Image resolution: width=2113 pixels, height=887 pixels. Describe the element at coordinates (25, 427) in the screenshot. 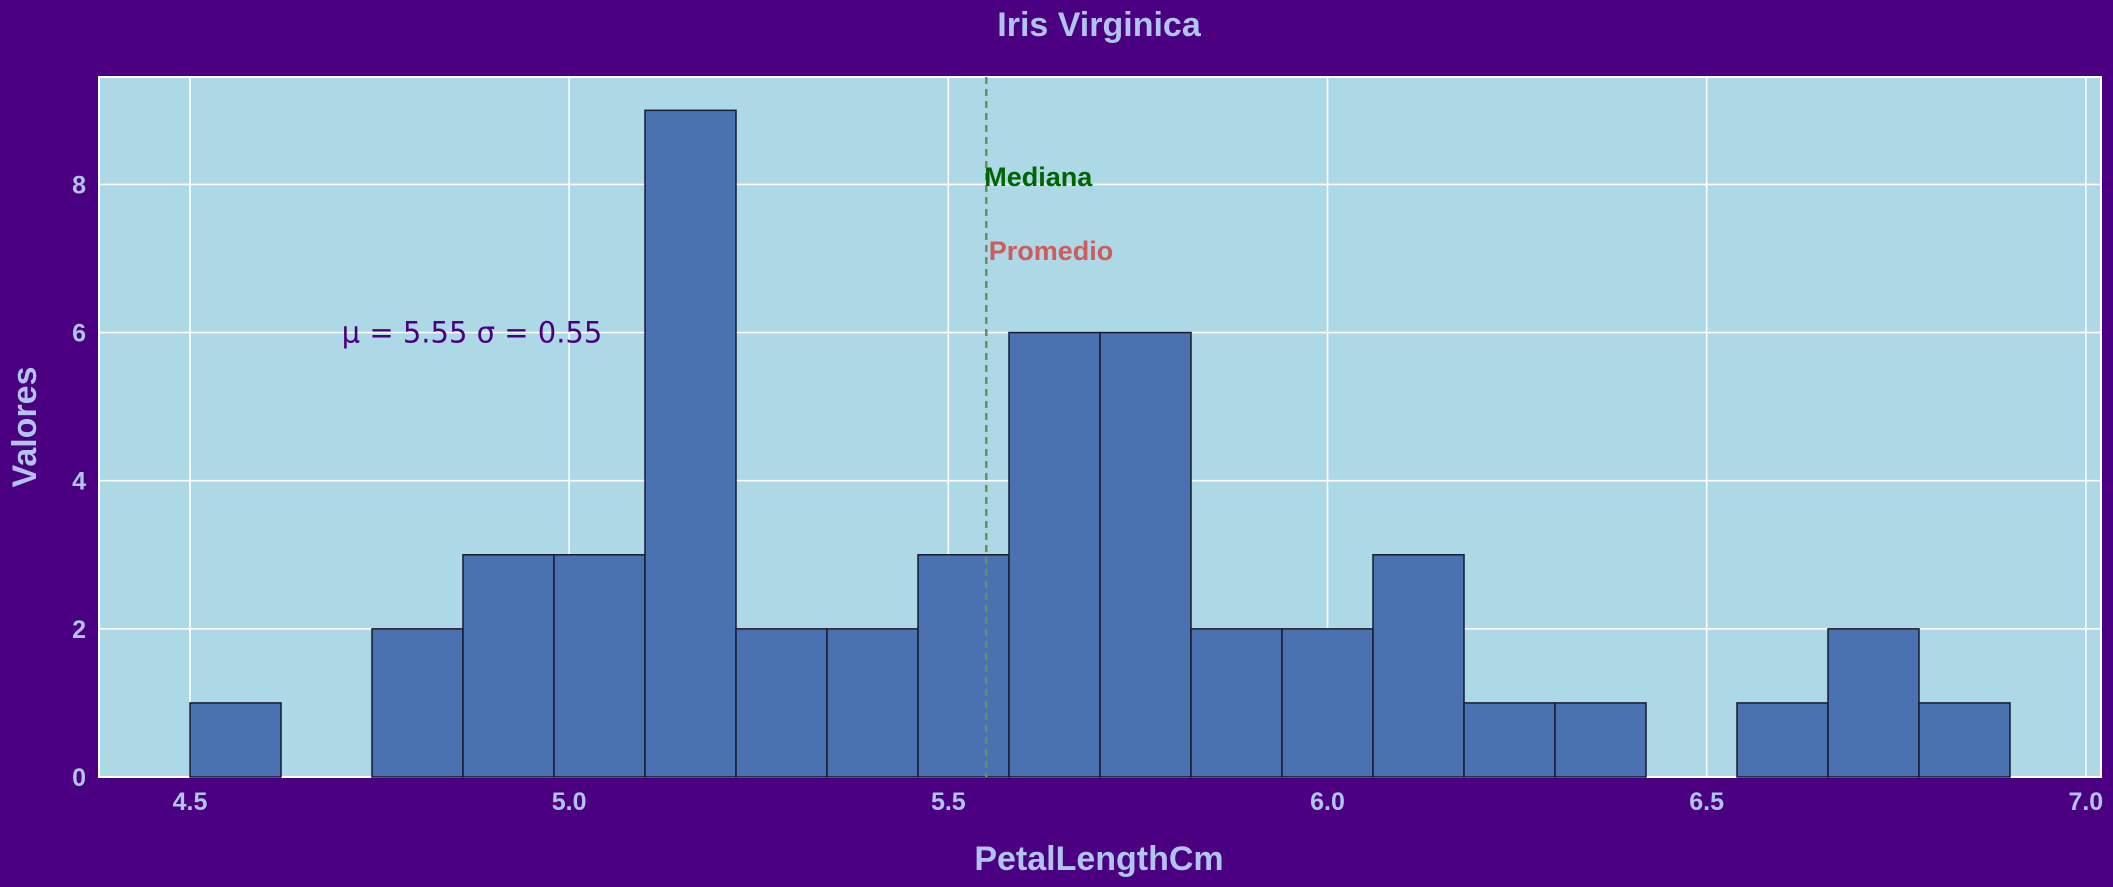

I see `y-axis-label: Valores` at that location.